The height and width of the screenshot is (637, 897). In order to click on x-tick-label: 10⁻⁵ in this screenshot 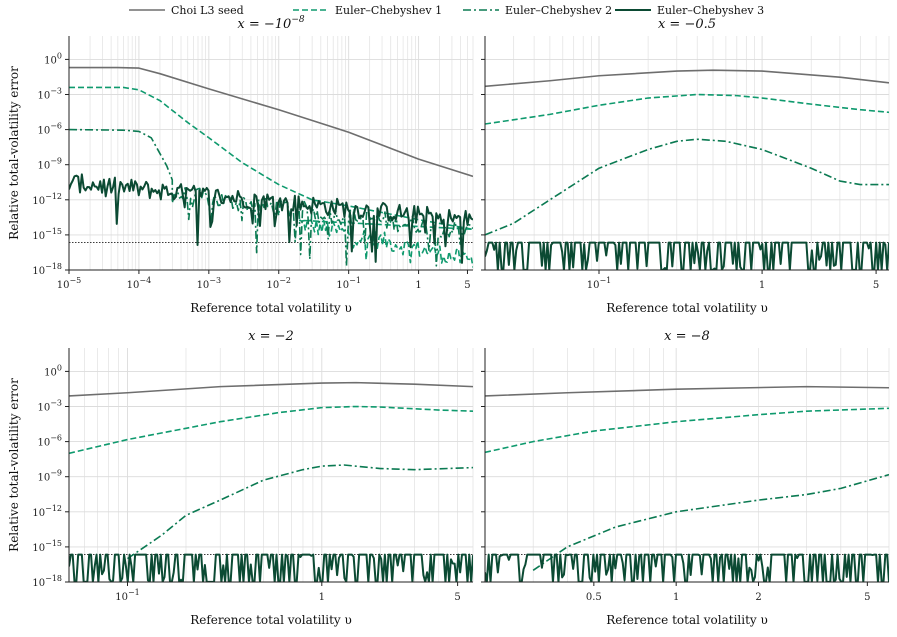, I will do `click(69, 283)`.